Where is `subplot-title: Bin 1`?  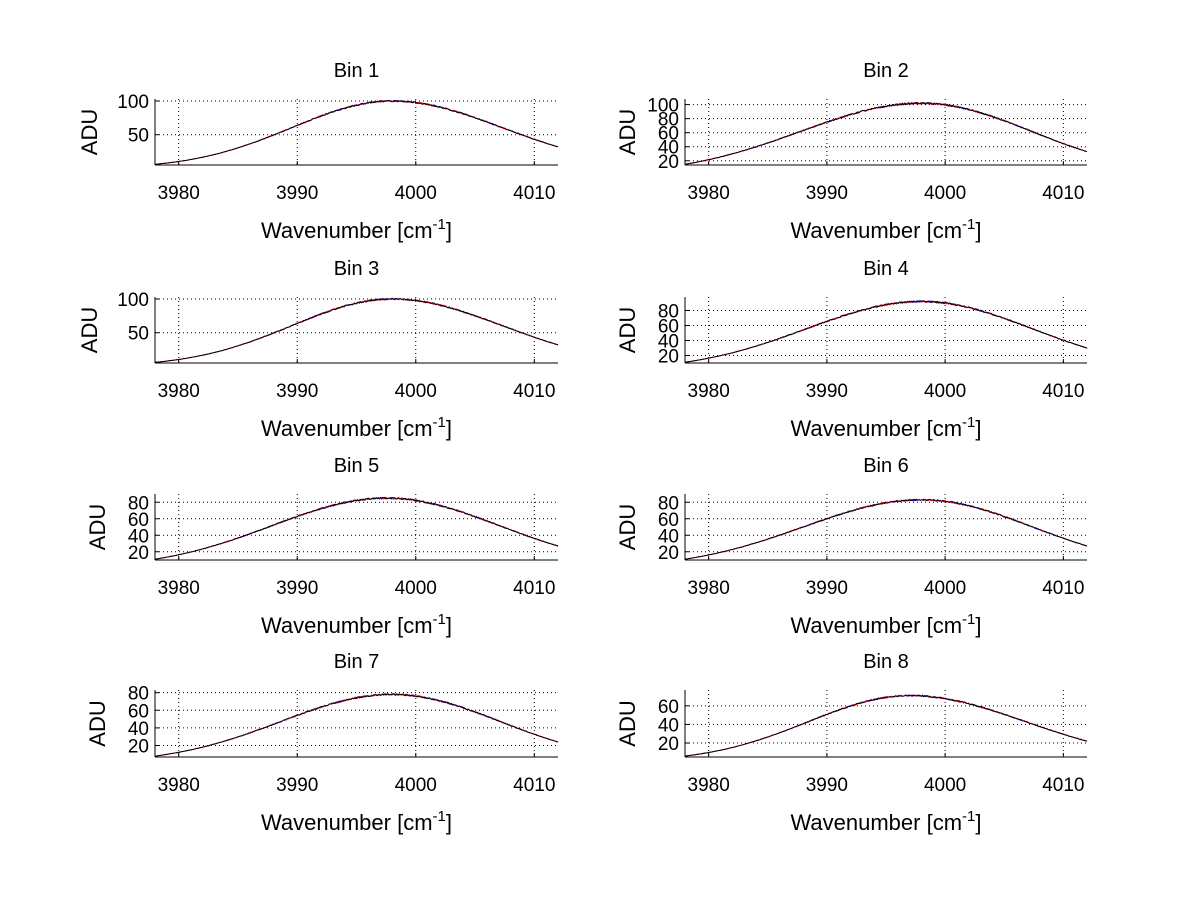 subplot-title: Bin 1 is located at coordinates (357, 71).